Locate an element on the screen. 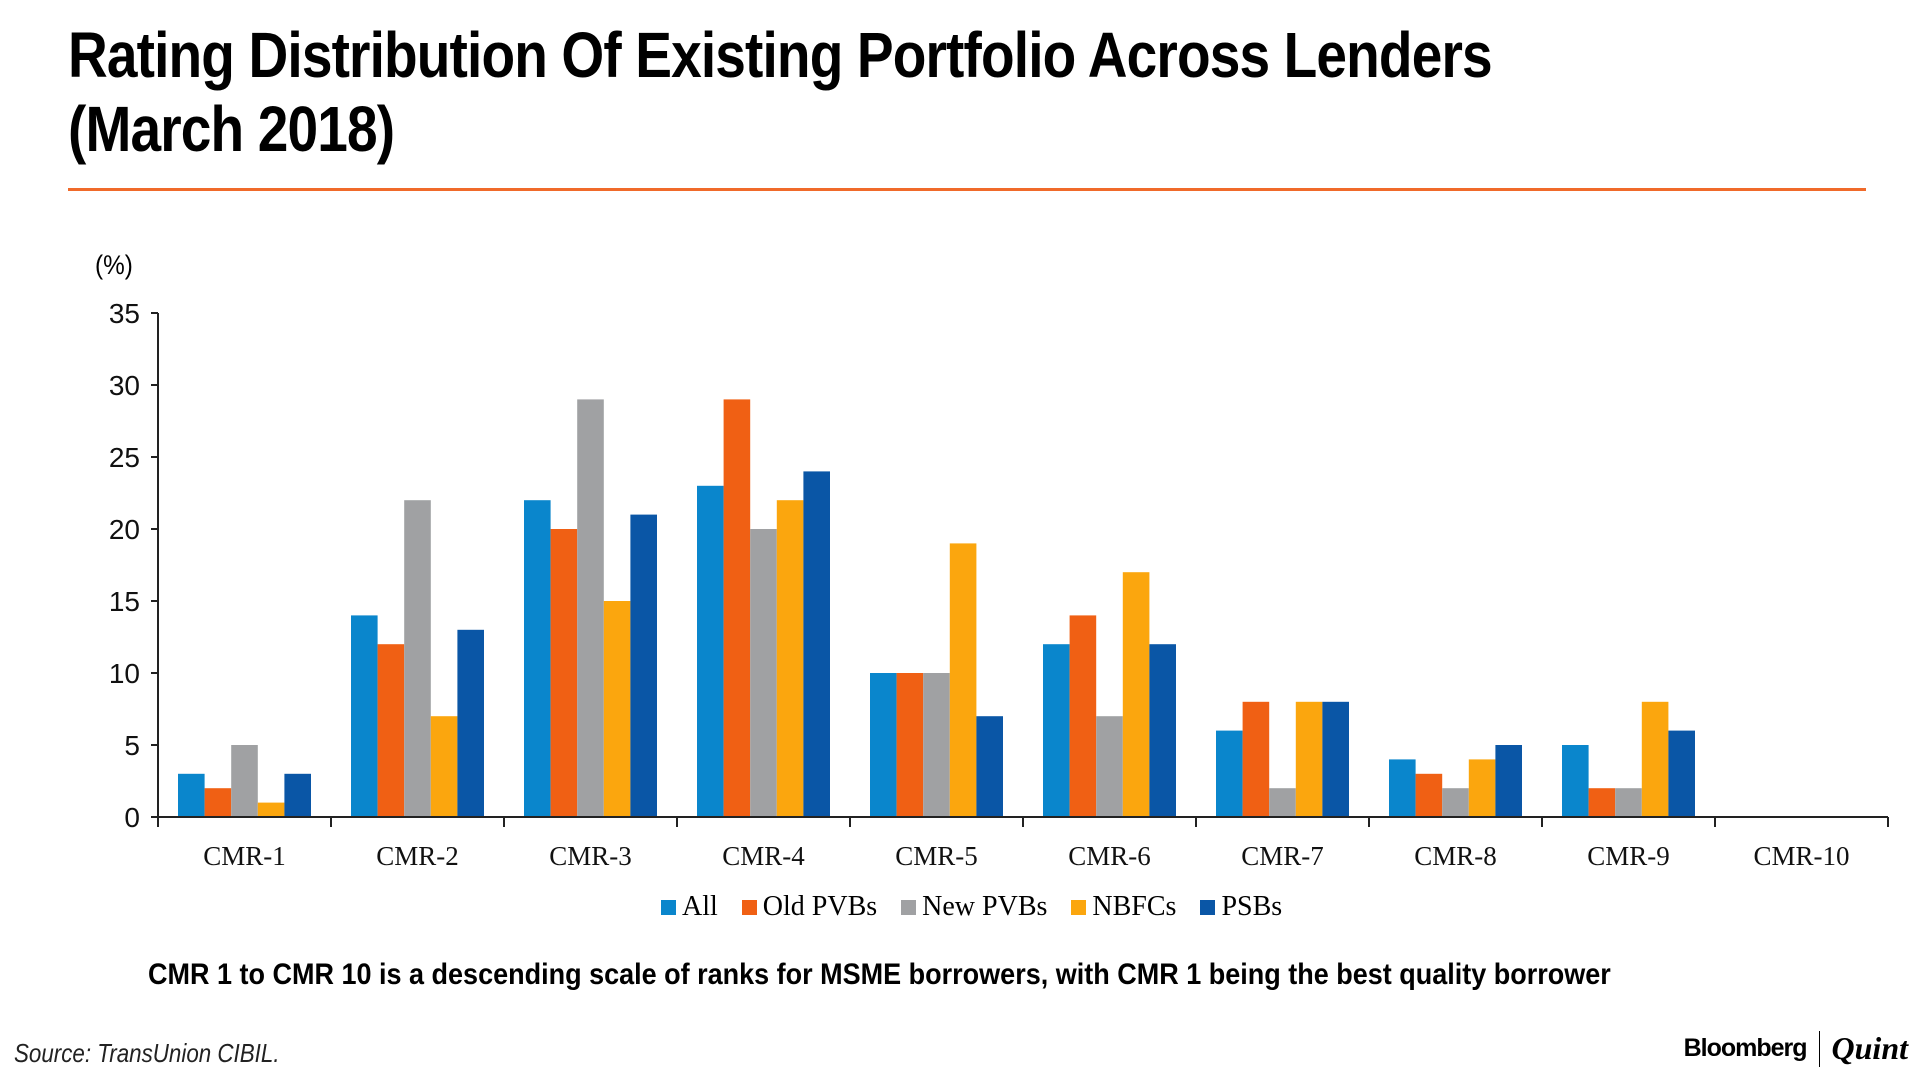  x-tick-label: CMR-8 is located at coordinates (1455, 856).